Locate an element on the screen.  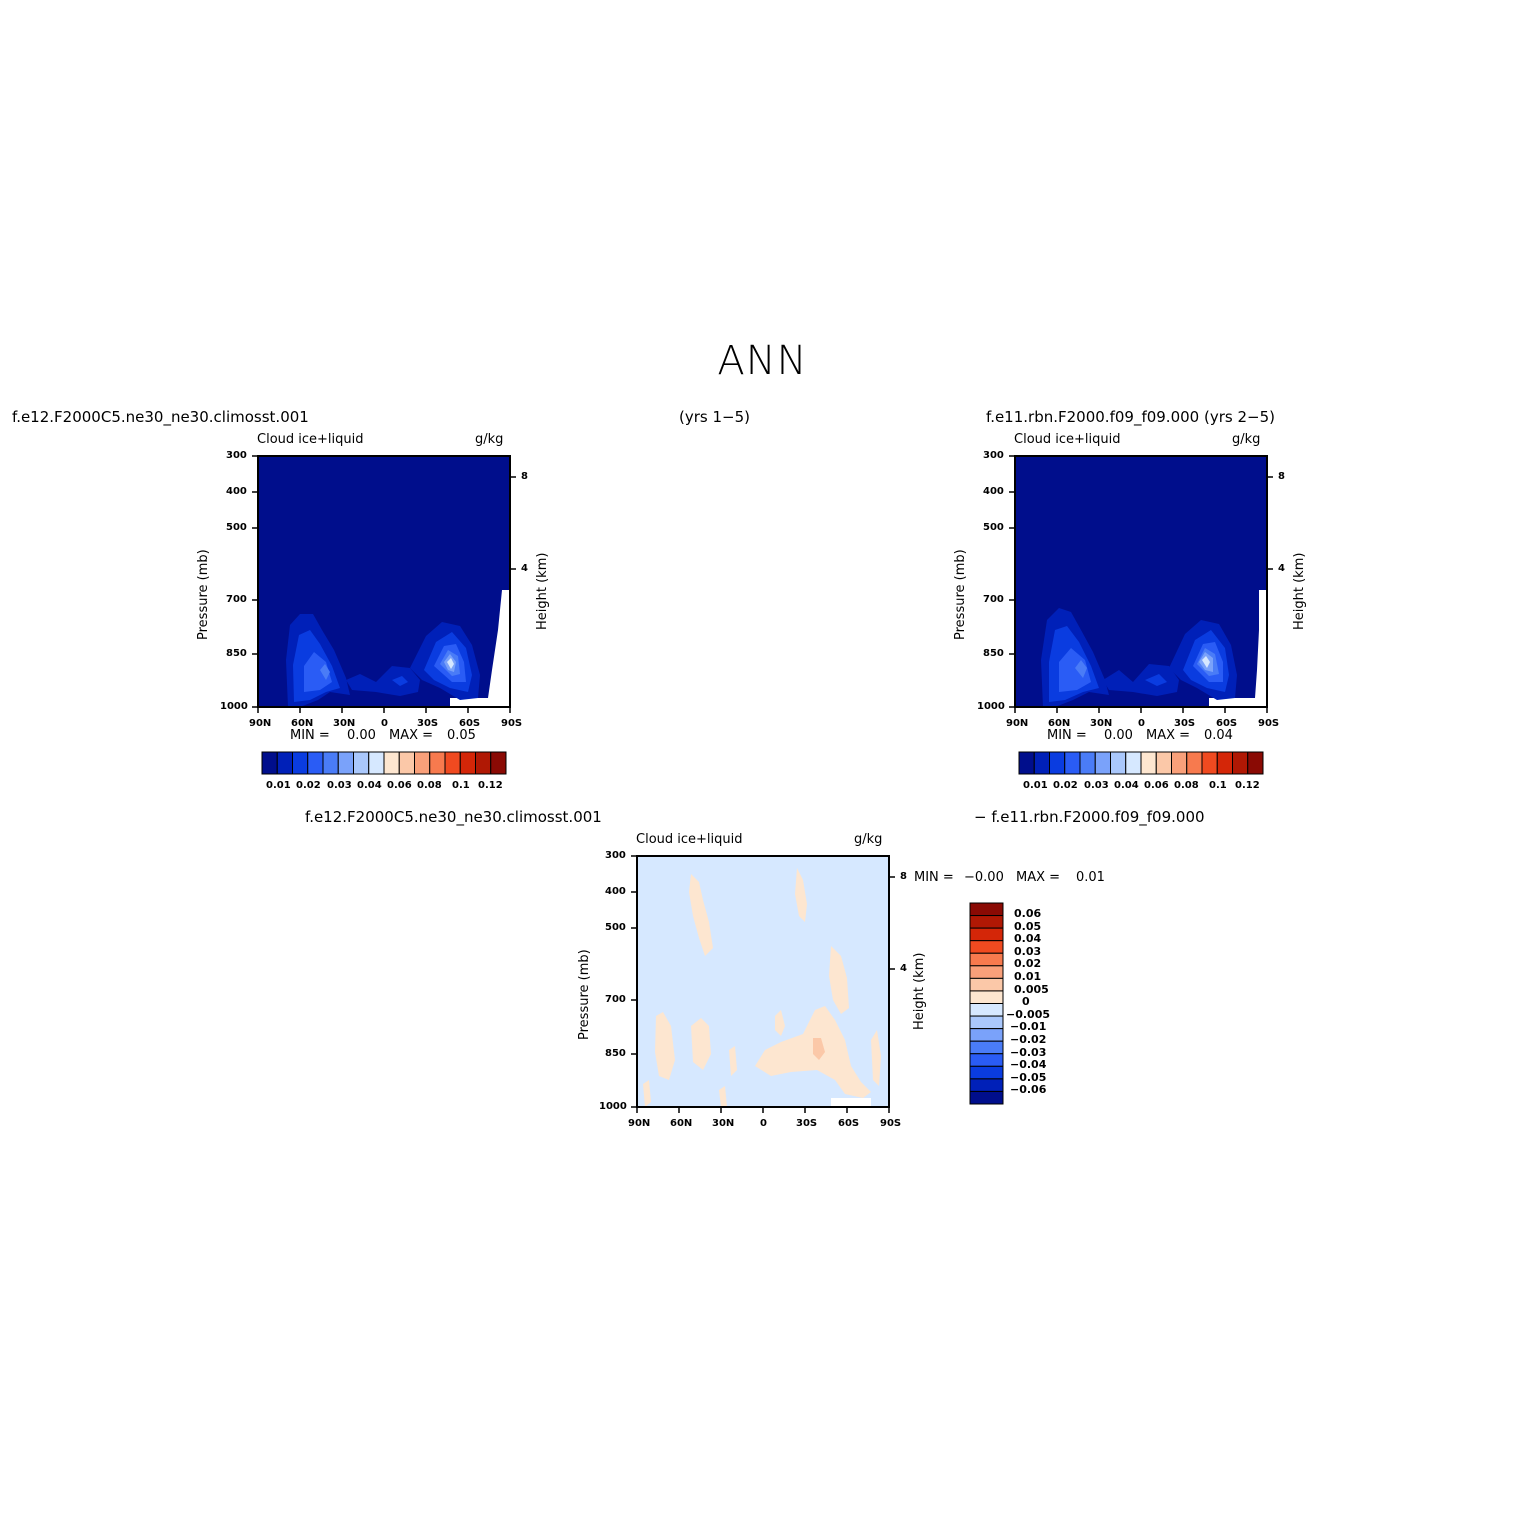
test-plot-svg is located at coordinates (384, 584).